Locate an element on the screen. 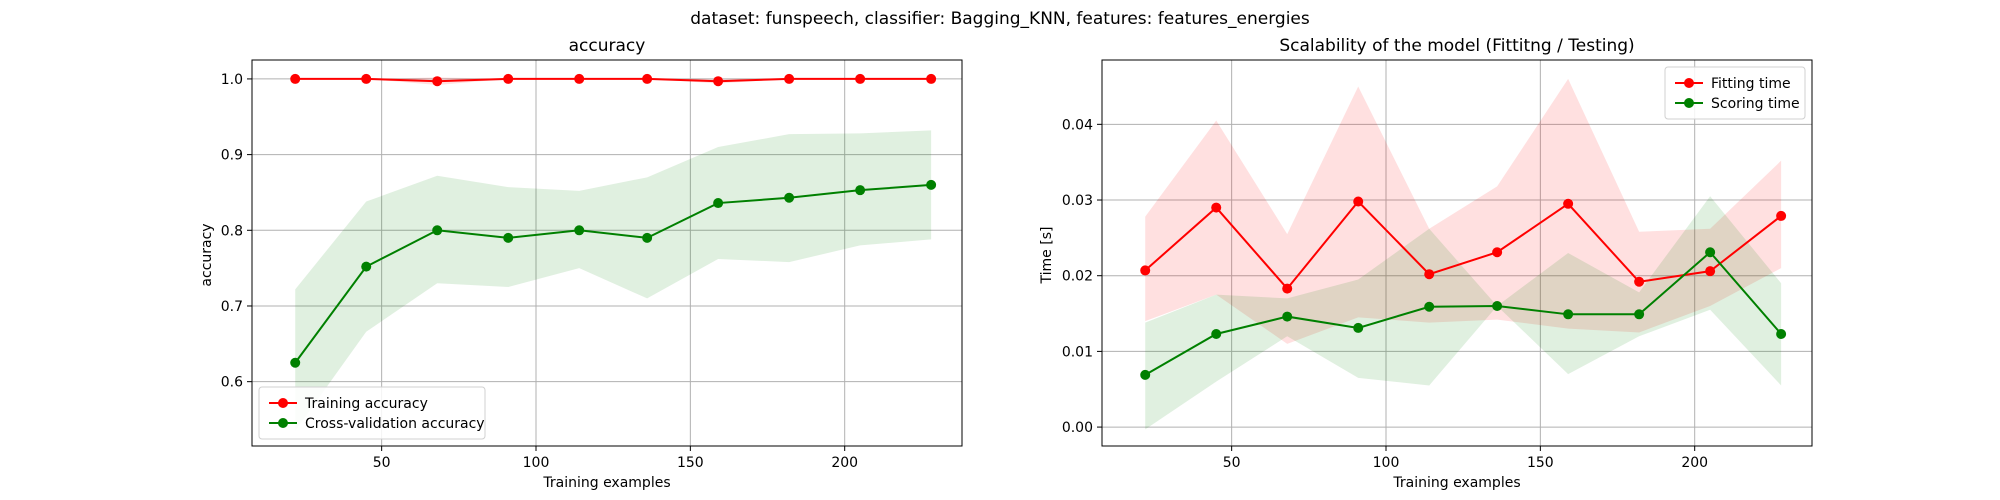  y-tick-label: 0.6 is located at coordinates (232, 383).